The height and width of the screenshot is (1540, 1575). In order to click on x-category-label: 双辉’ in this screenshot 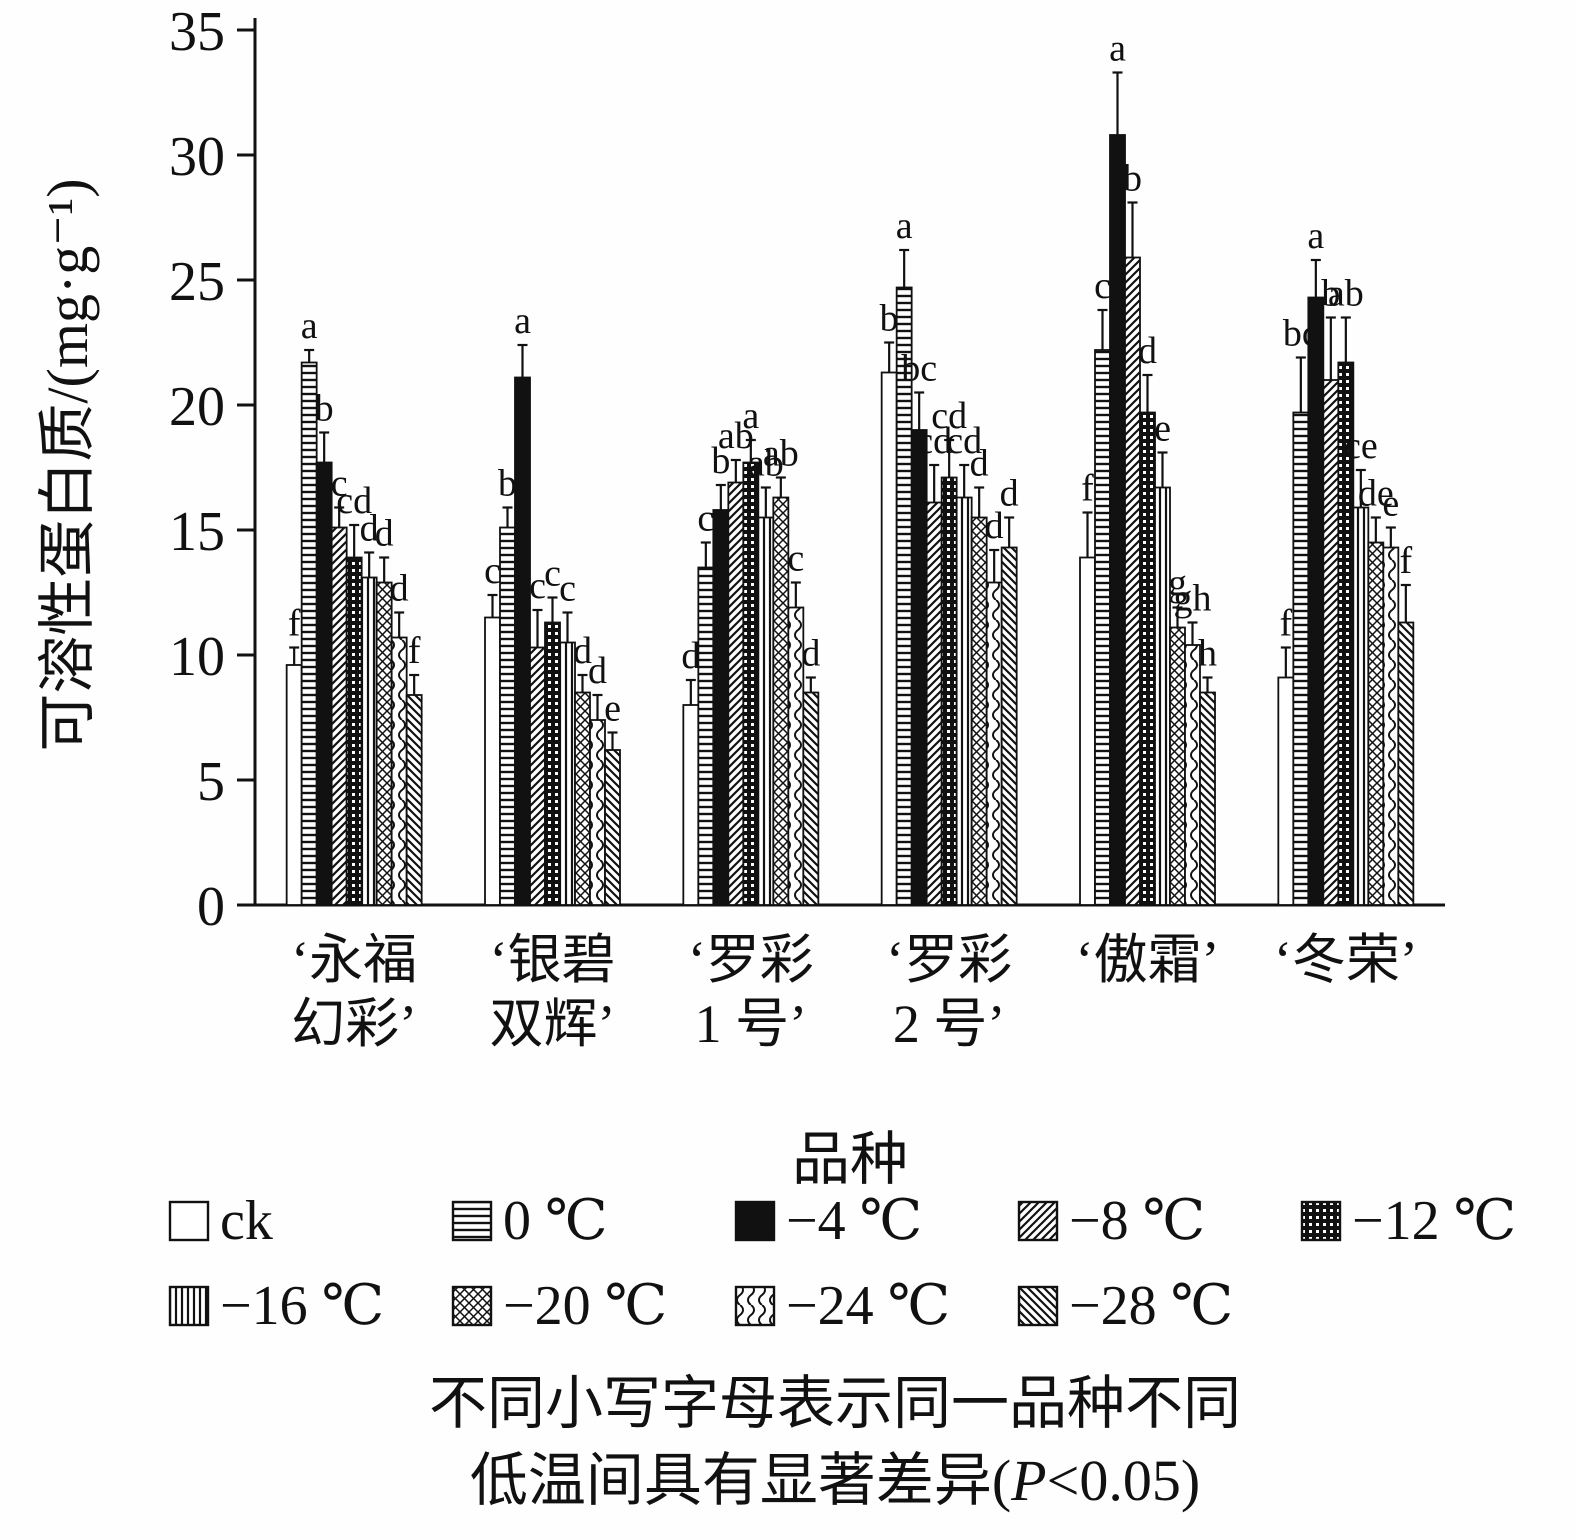, I will do `click(553, 1024)`.